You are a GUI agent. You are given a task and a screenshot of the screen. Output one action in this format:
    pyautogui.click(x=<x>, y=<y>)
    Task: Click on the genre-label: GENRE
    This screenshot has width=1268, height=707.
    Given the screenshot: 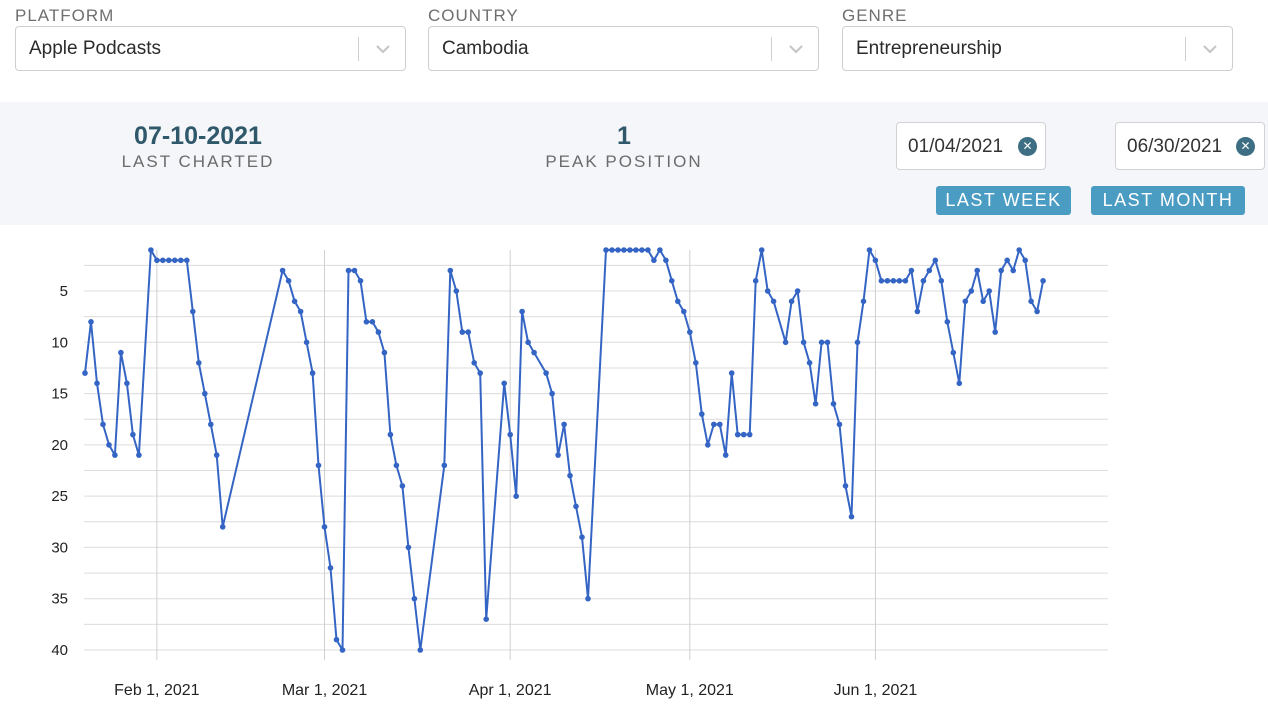 What is the action you would take?
    pyautogui.click(x=875, y=15)
    